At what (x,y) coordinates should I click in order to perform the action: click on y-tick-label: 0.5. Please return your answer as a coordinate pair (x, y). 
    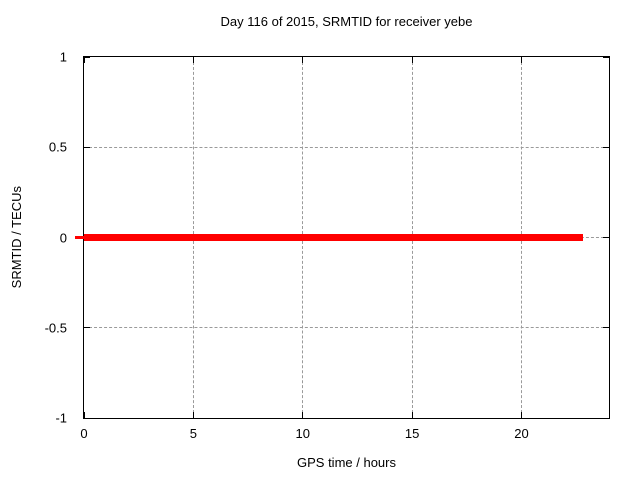
    Looking at the image, I should click on (57, 147).